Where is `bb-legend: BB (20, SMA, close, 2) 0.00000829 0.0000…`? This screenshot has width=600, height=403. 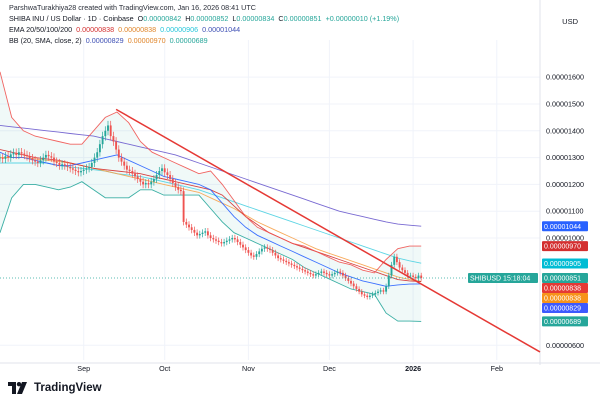
bb-legend: BB (20, SMA, close, 2) 0.00000829 0.0000… is located at coordinates (108, 40).